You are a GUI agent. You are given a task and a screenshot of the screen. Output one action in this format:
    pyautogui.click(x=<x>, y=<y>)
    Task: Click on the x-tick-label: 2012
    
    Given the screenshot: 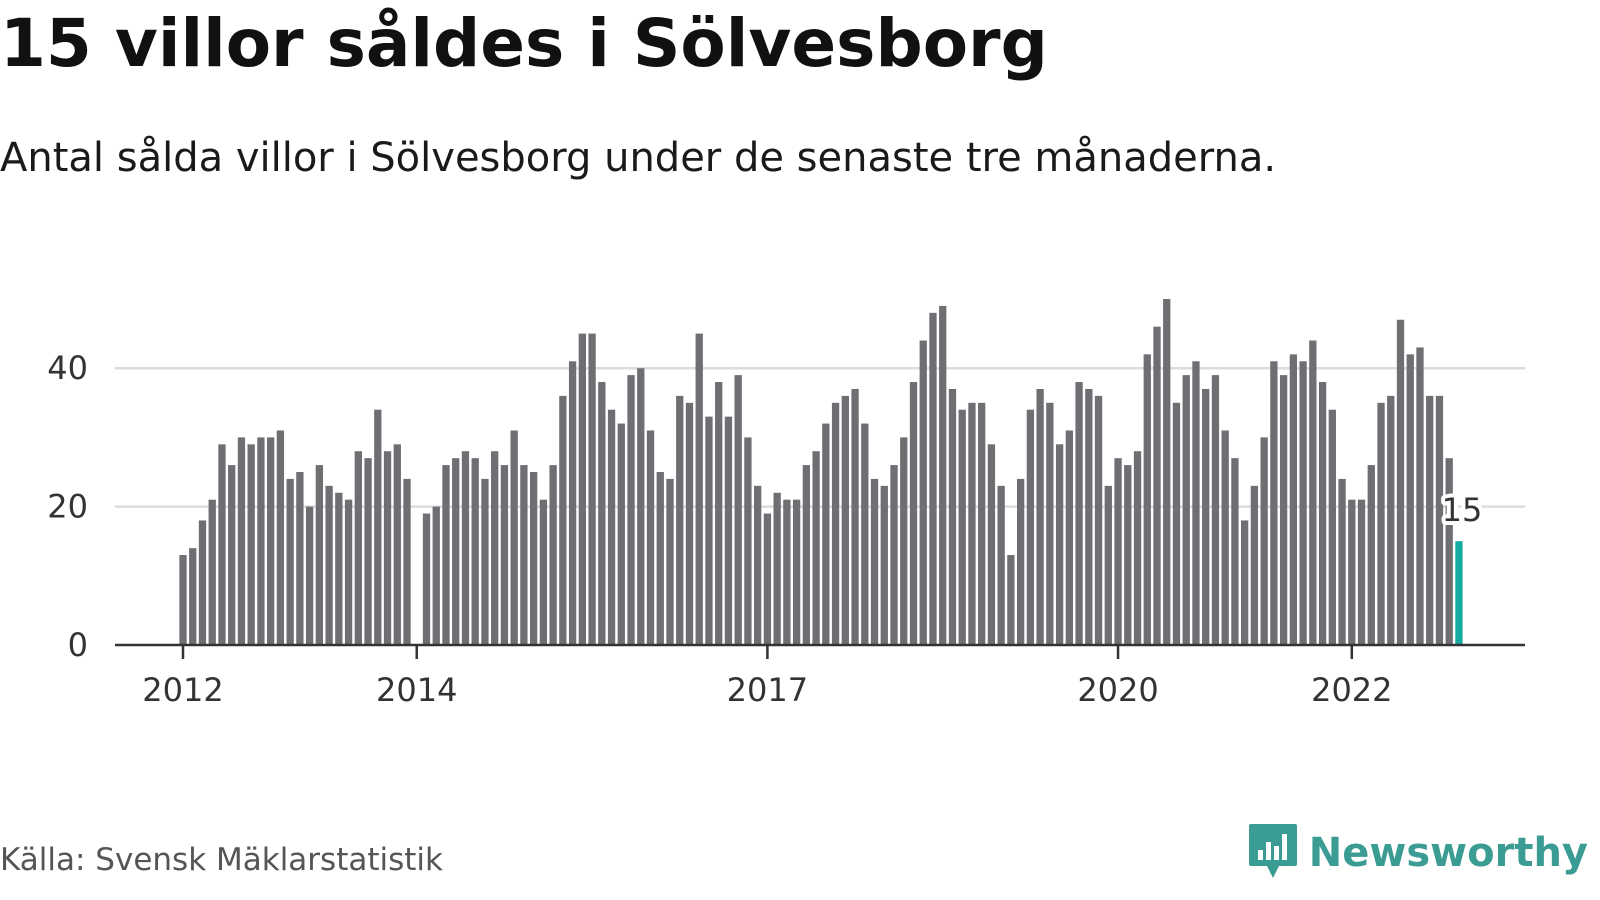 What is the action you would take?
    pyautogui.click(x=182, y=690)
    